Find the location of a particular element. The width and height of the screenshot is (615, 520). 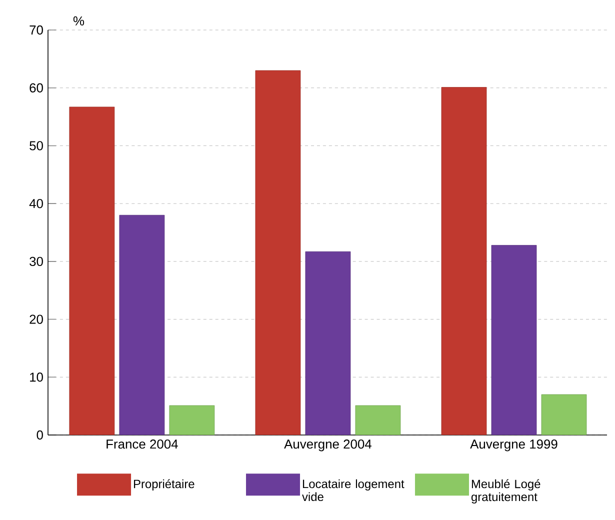

legend-label: Propriétaire is located at coordinates (164, 485).